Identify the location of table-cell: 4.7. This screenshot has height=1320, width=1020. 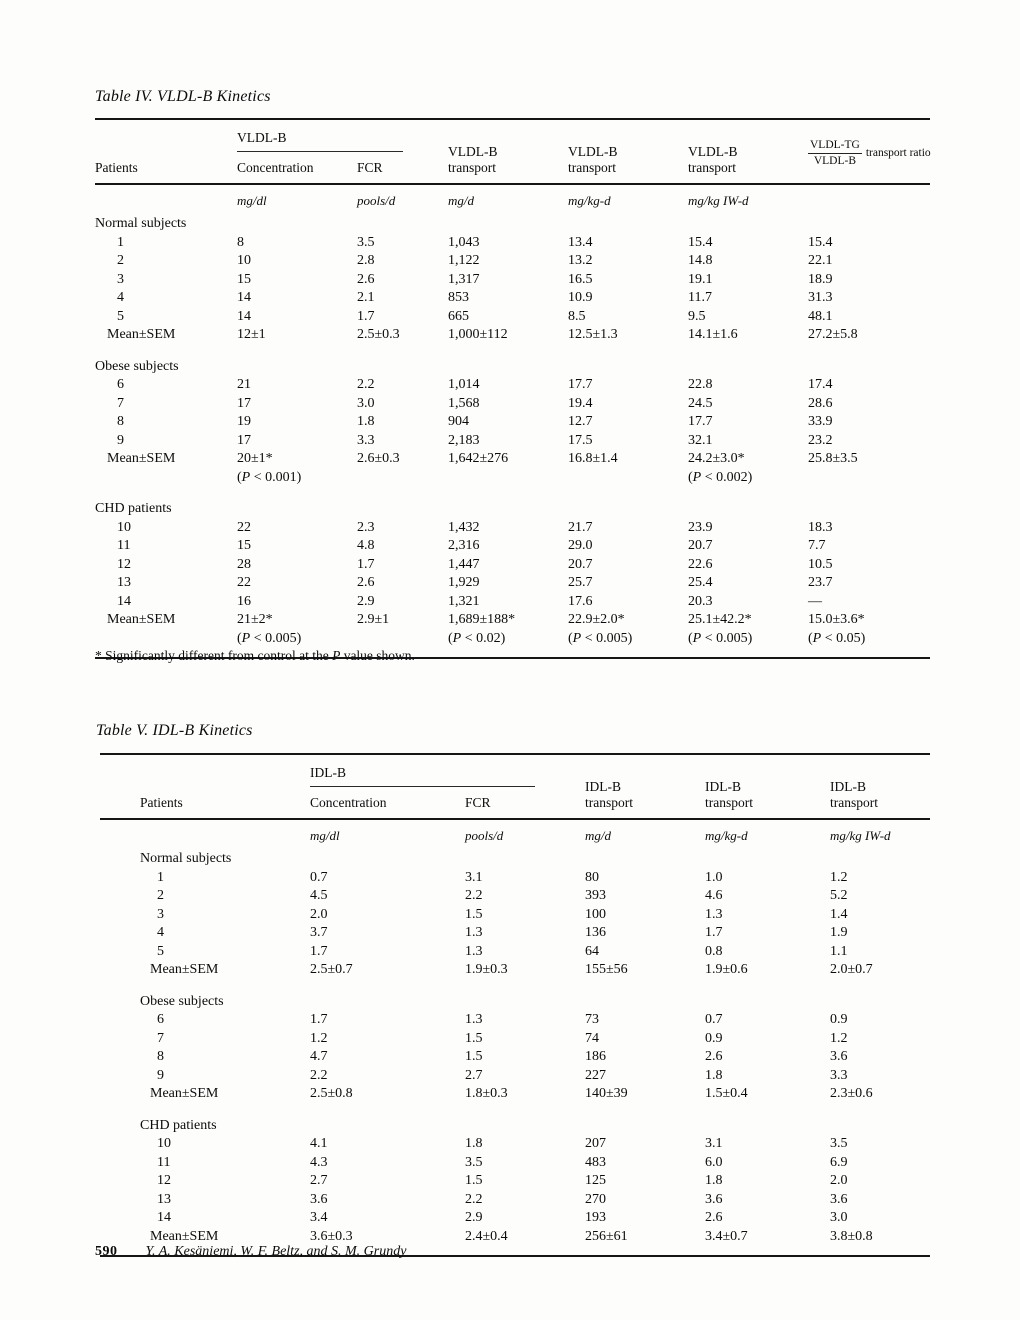
(319, 1056).